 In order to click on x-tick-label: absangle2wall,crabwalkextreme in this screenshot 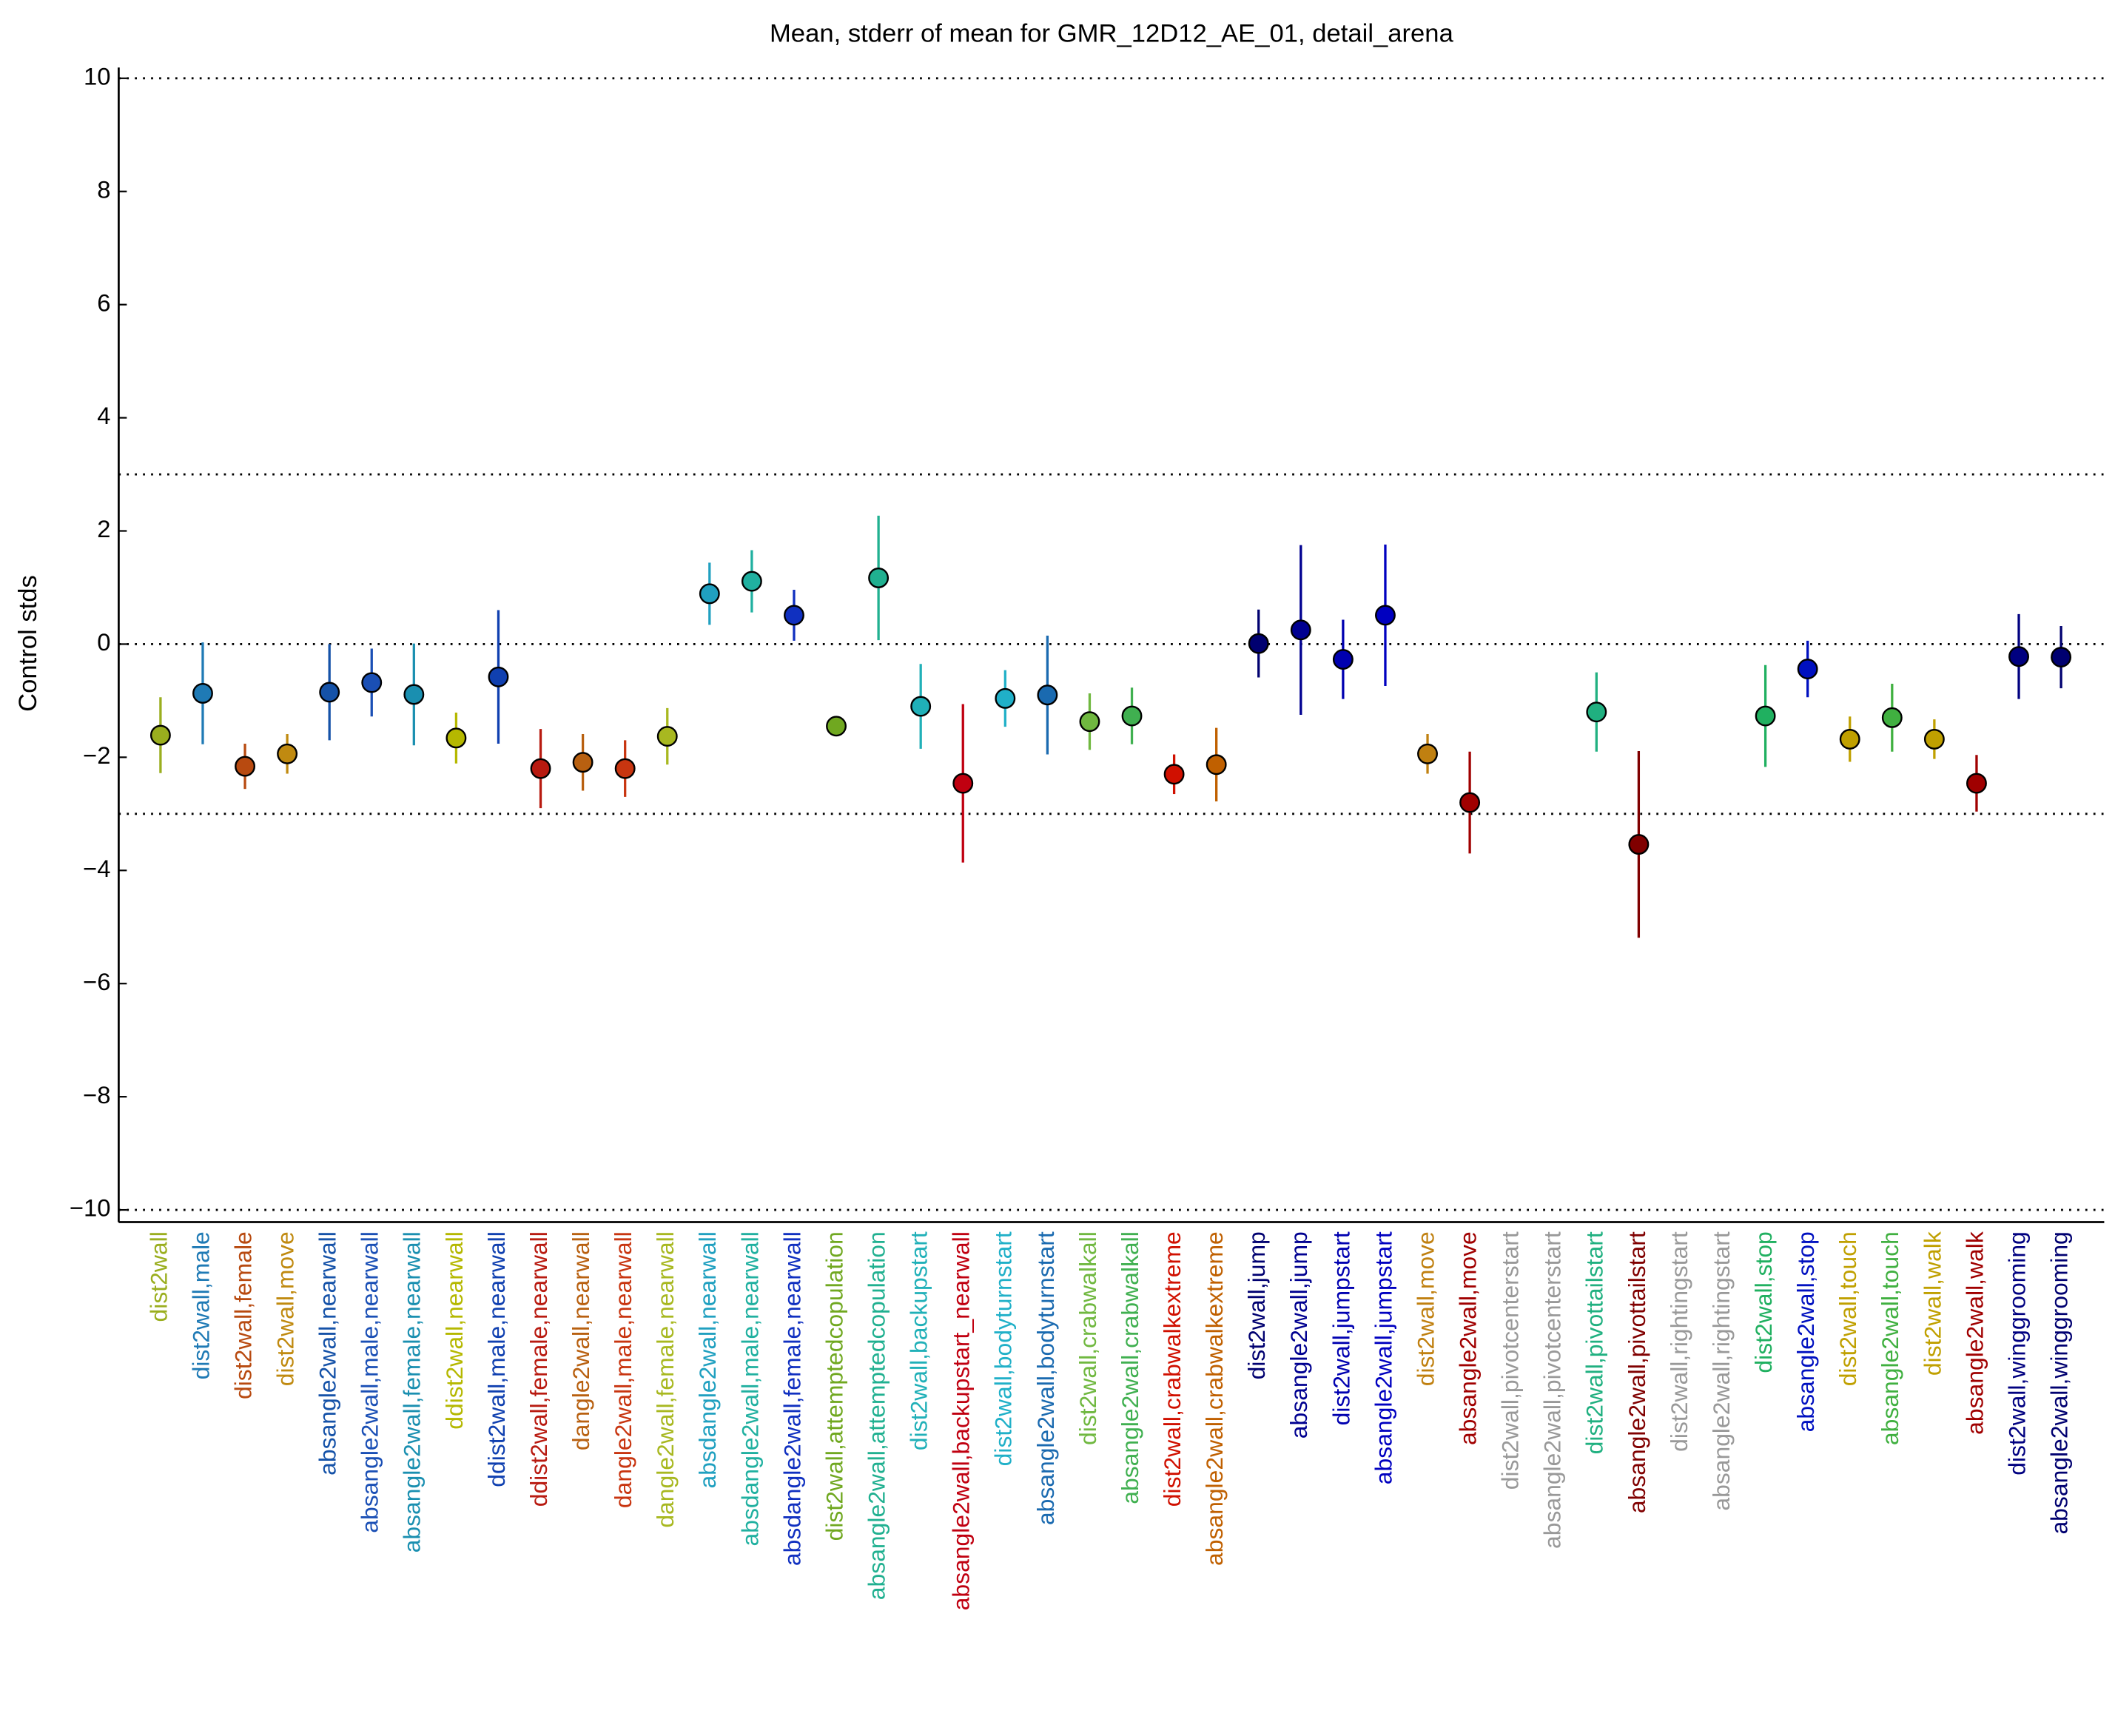, I will do `click(1214, 1398)`.